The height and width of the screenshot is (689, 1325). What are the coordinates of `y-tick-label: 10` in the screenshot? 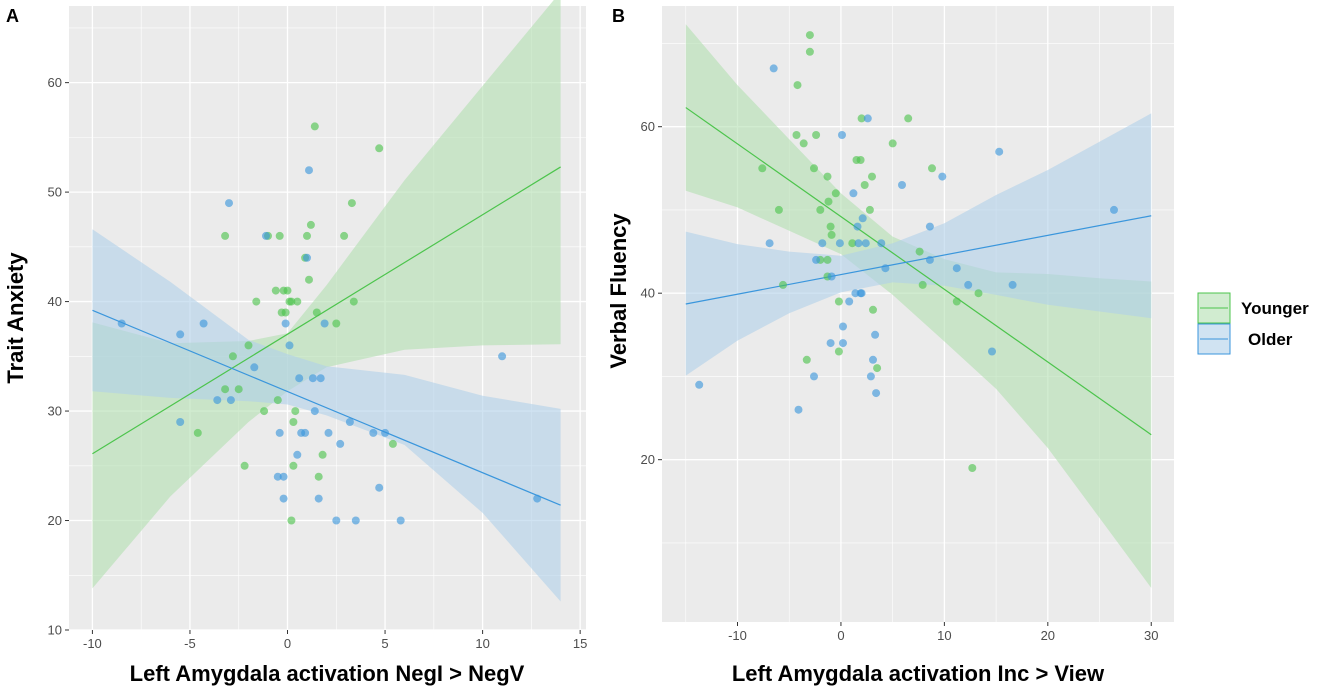 It's located at (55, 630).